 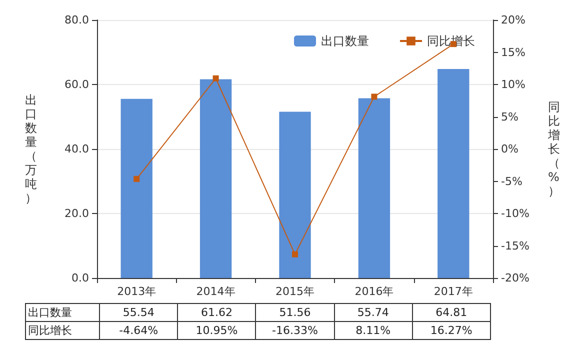 I want to click on text: 同比增长, so click(x=50, y=330).